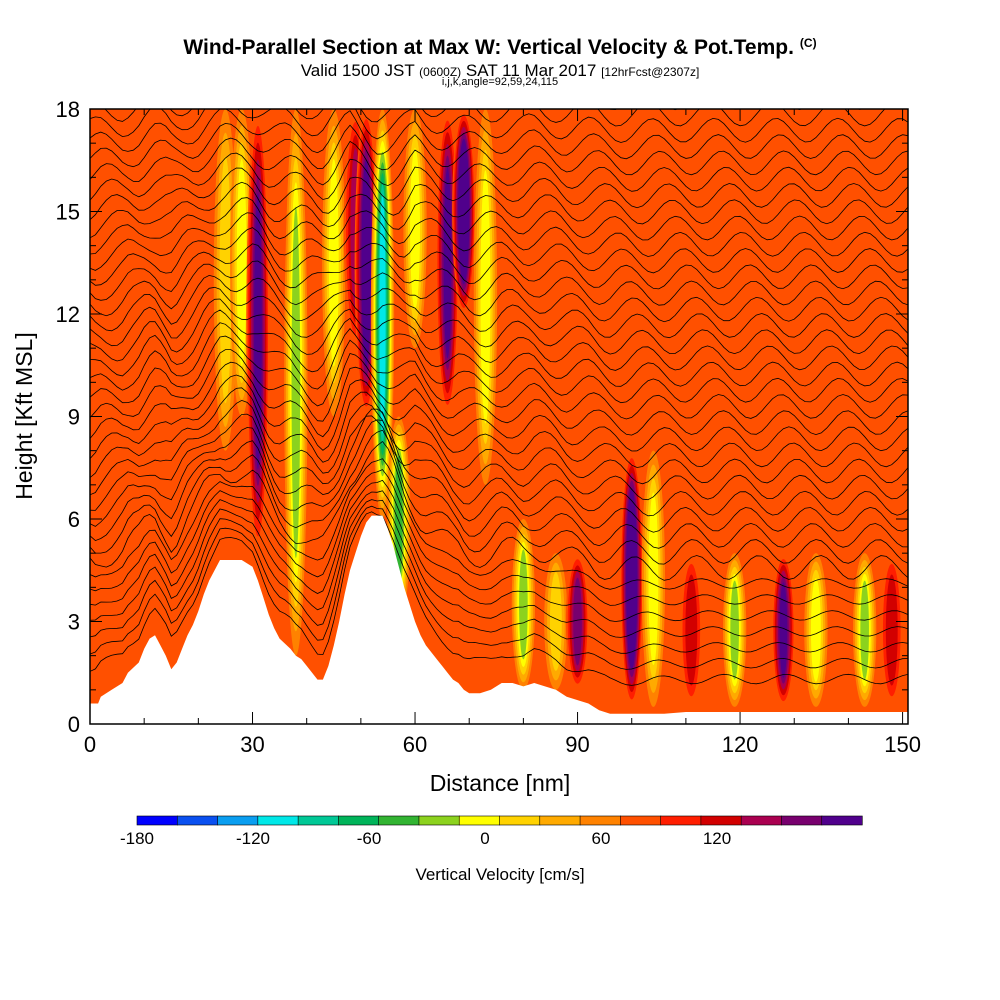  Describe the element at coordinates (74, 417) in the screenshot. I see `y-tick-label: 9` at that location.